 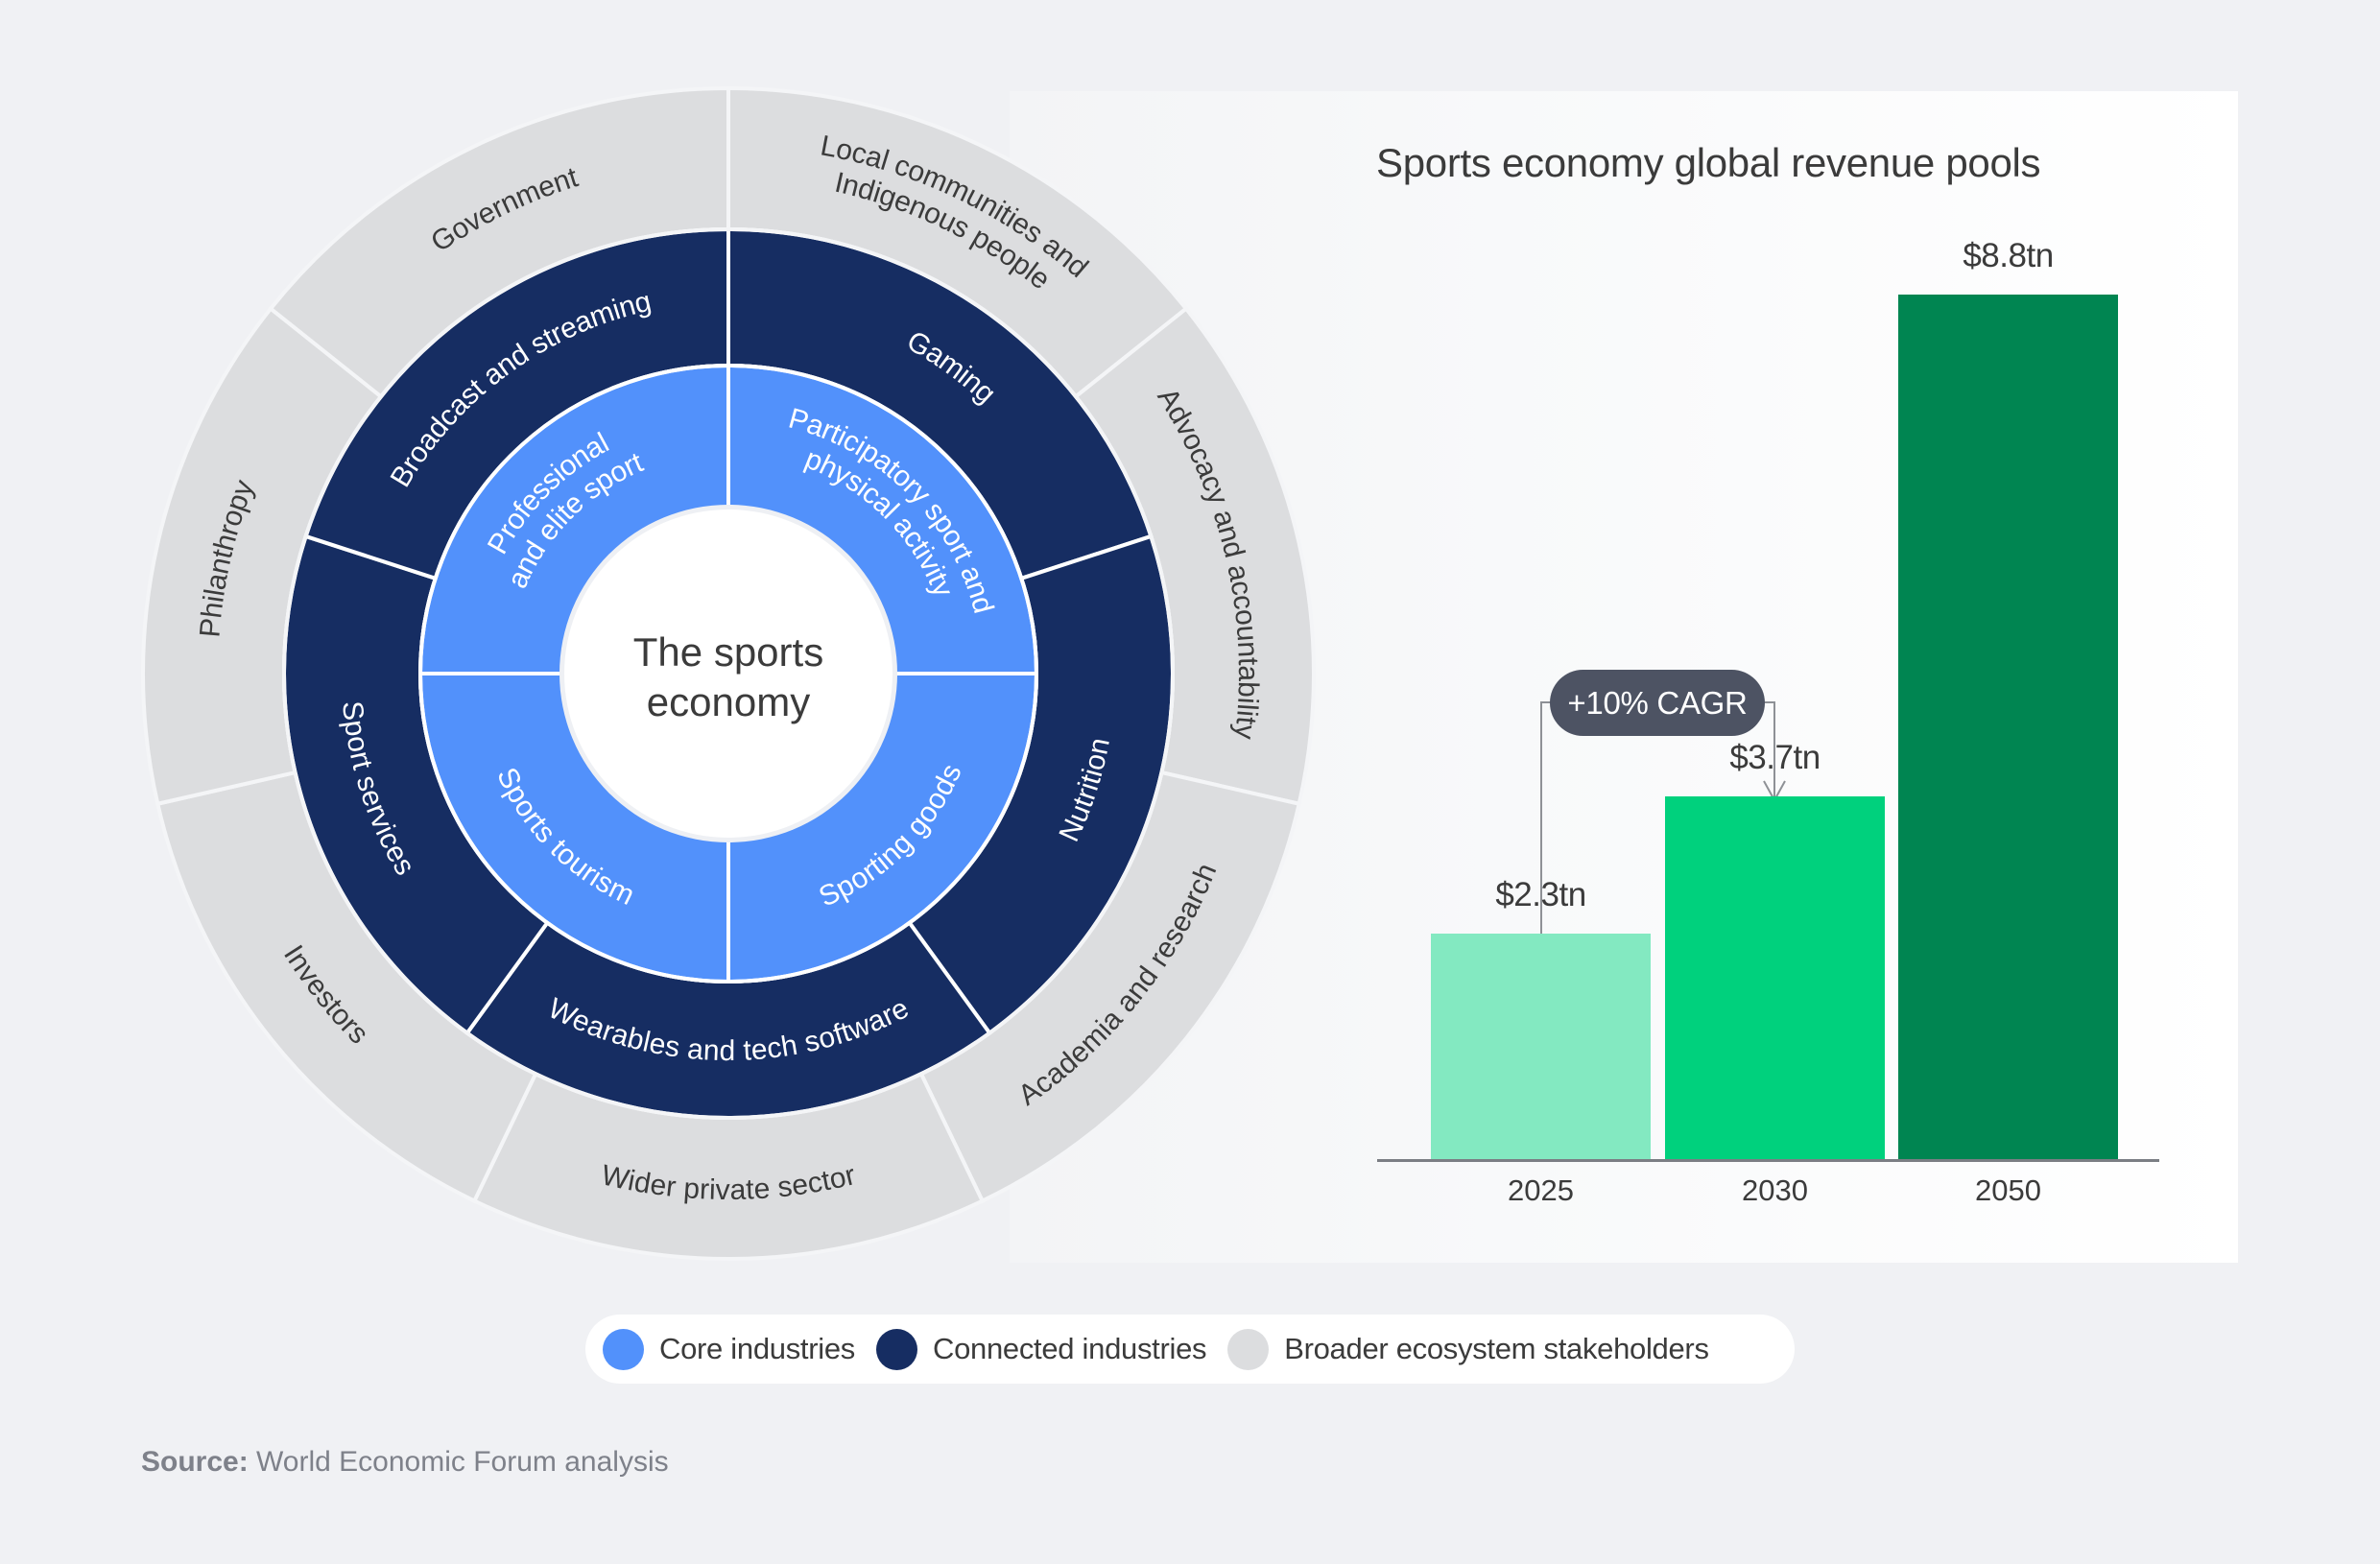 I want to click on legend-dot-broader-icon, so click(x=1249, y=1349).